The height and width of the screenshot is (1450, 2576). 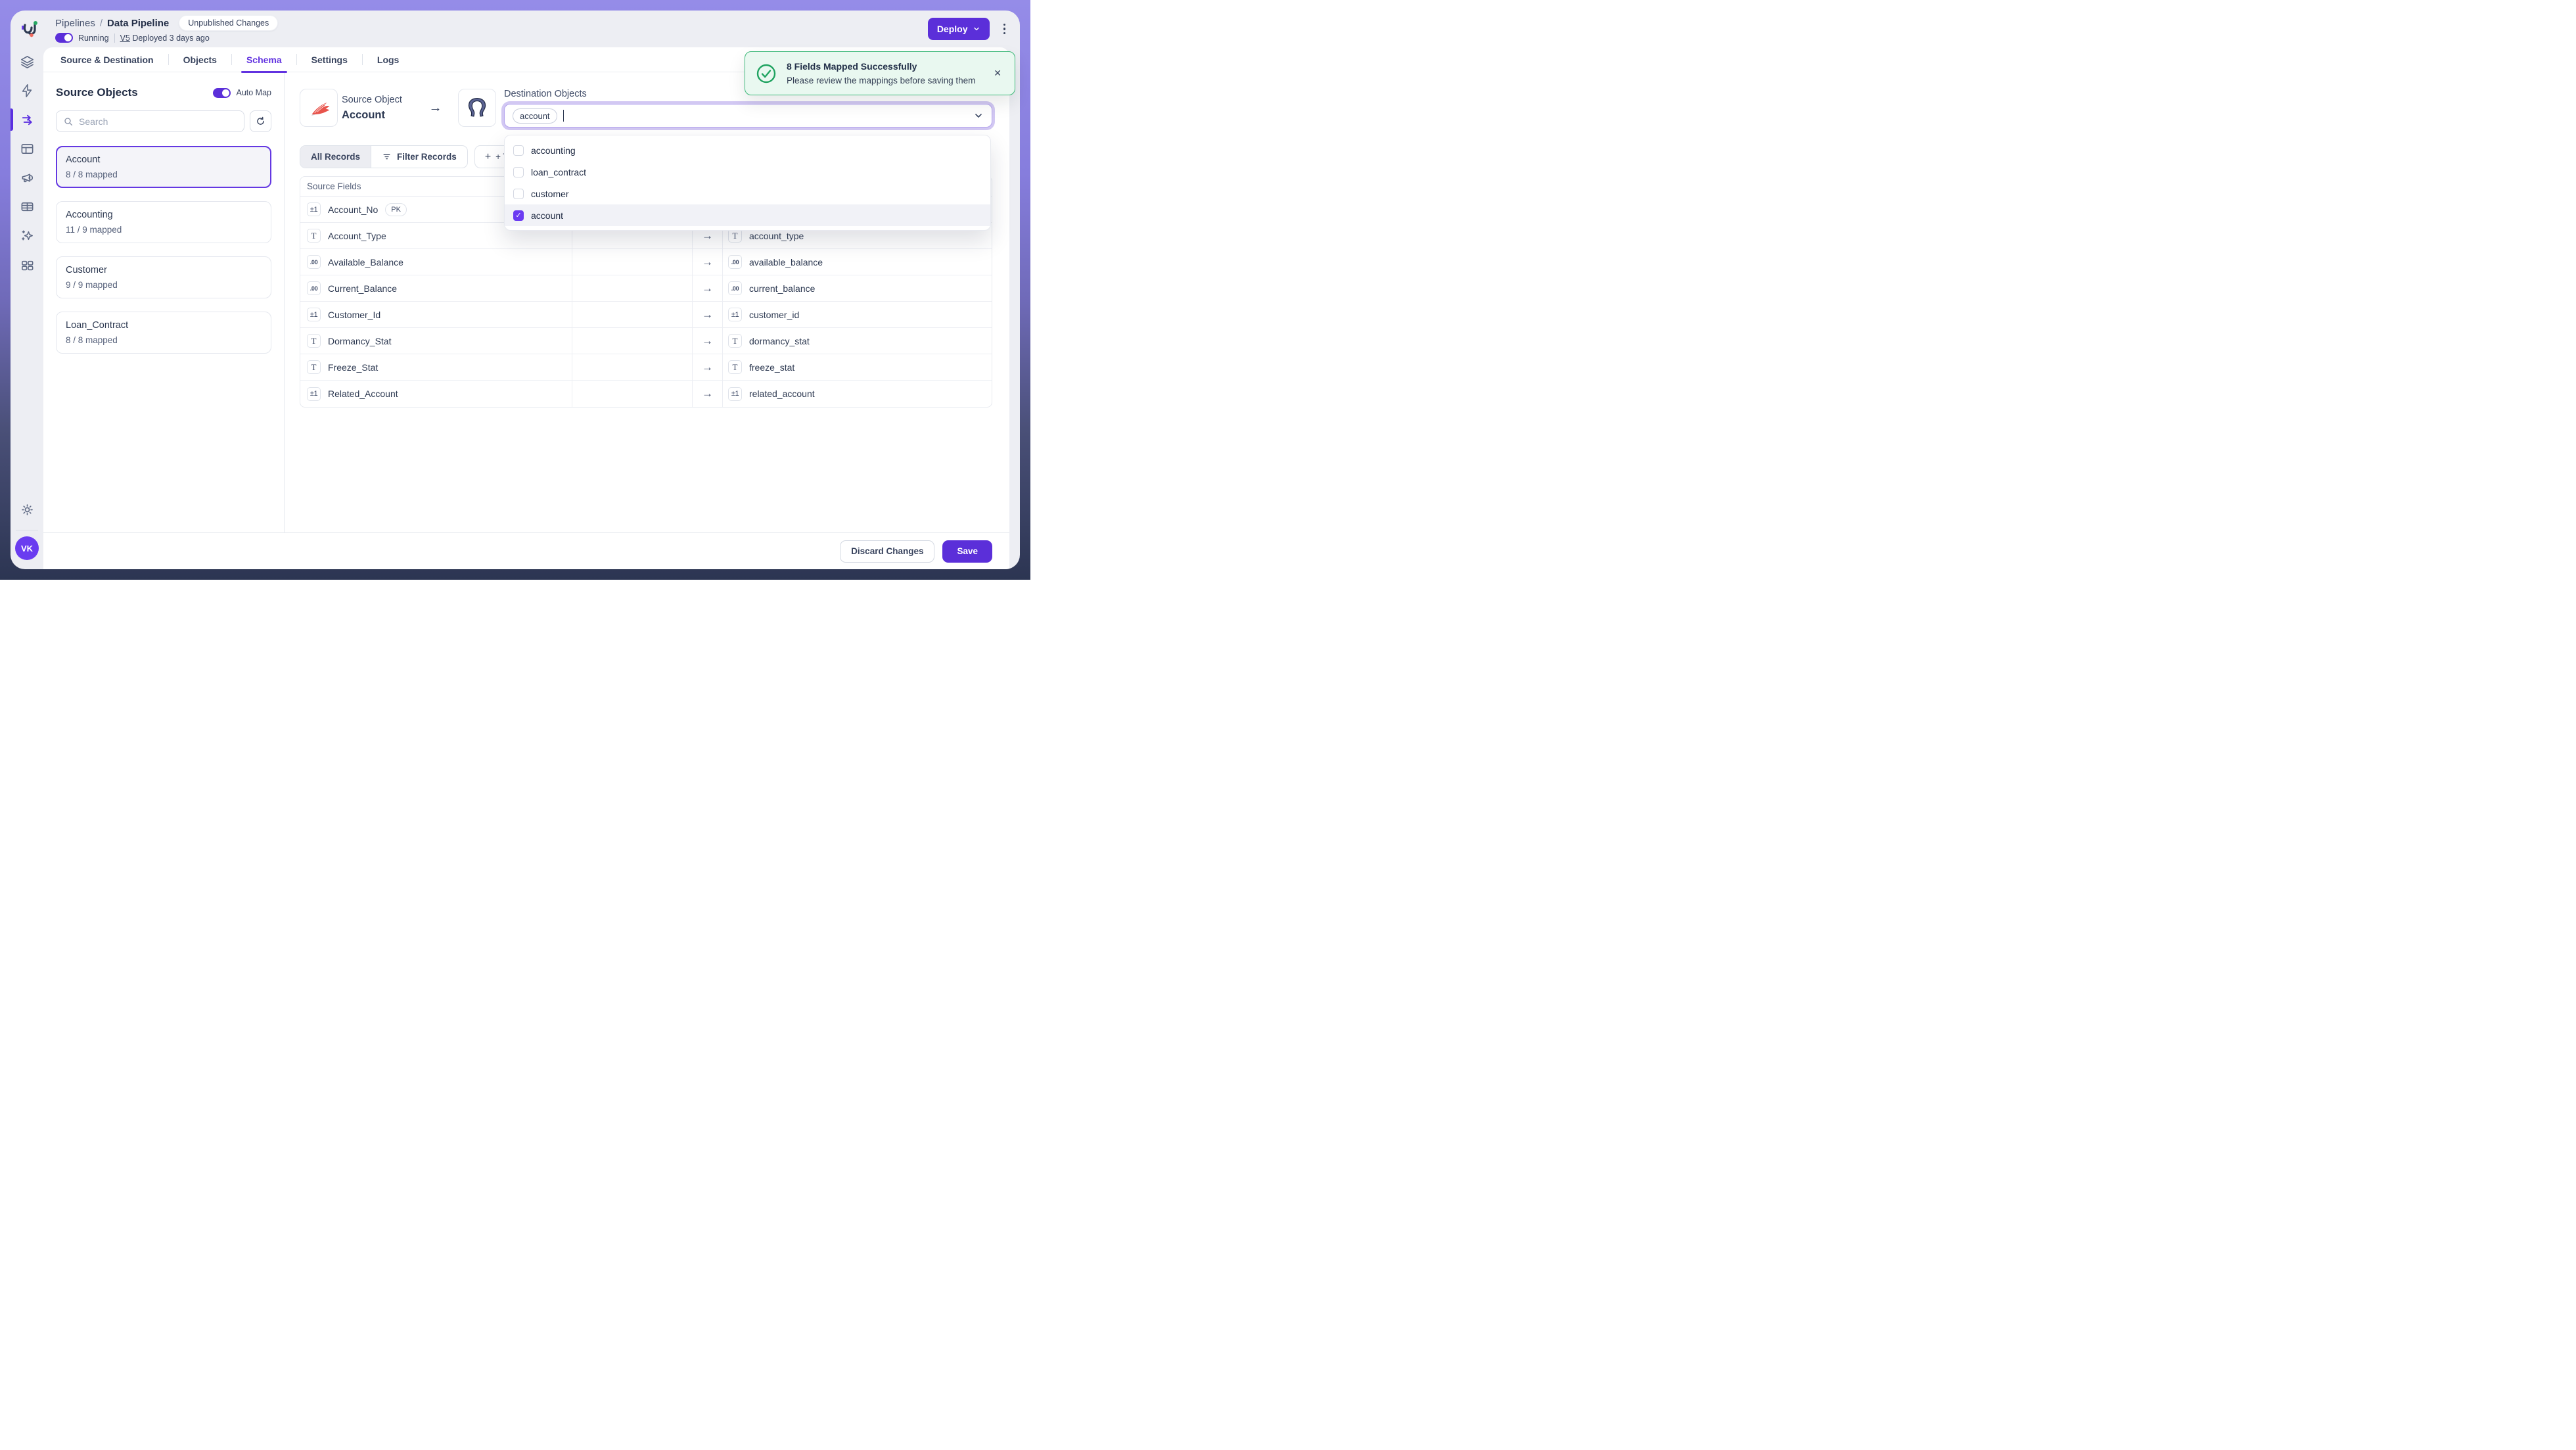 What do you see at coordinates (858, 314) in the screenshot?
I see `destination-cell: ±1 customer_id` at bounding box center [858, 314].